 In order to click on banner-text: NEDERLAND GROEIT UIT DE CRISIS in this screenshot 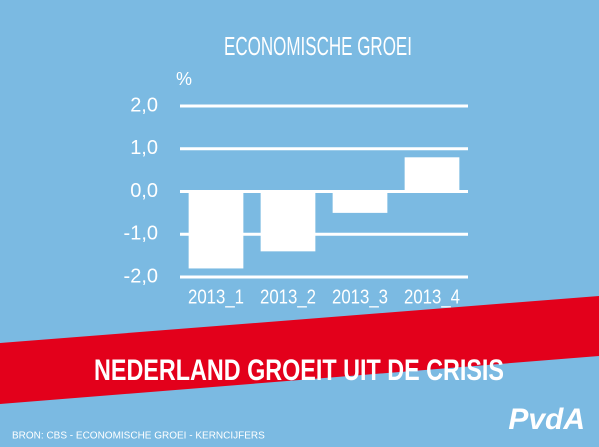, I will do `click(299, 370)`.